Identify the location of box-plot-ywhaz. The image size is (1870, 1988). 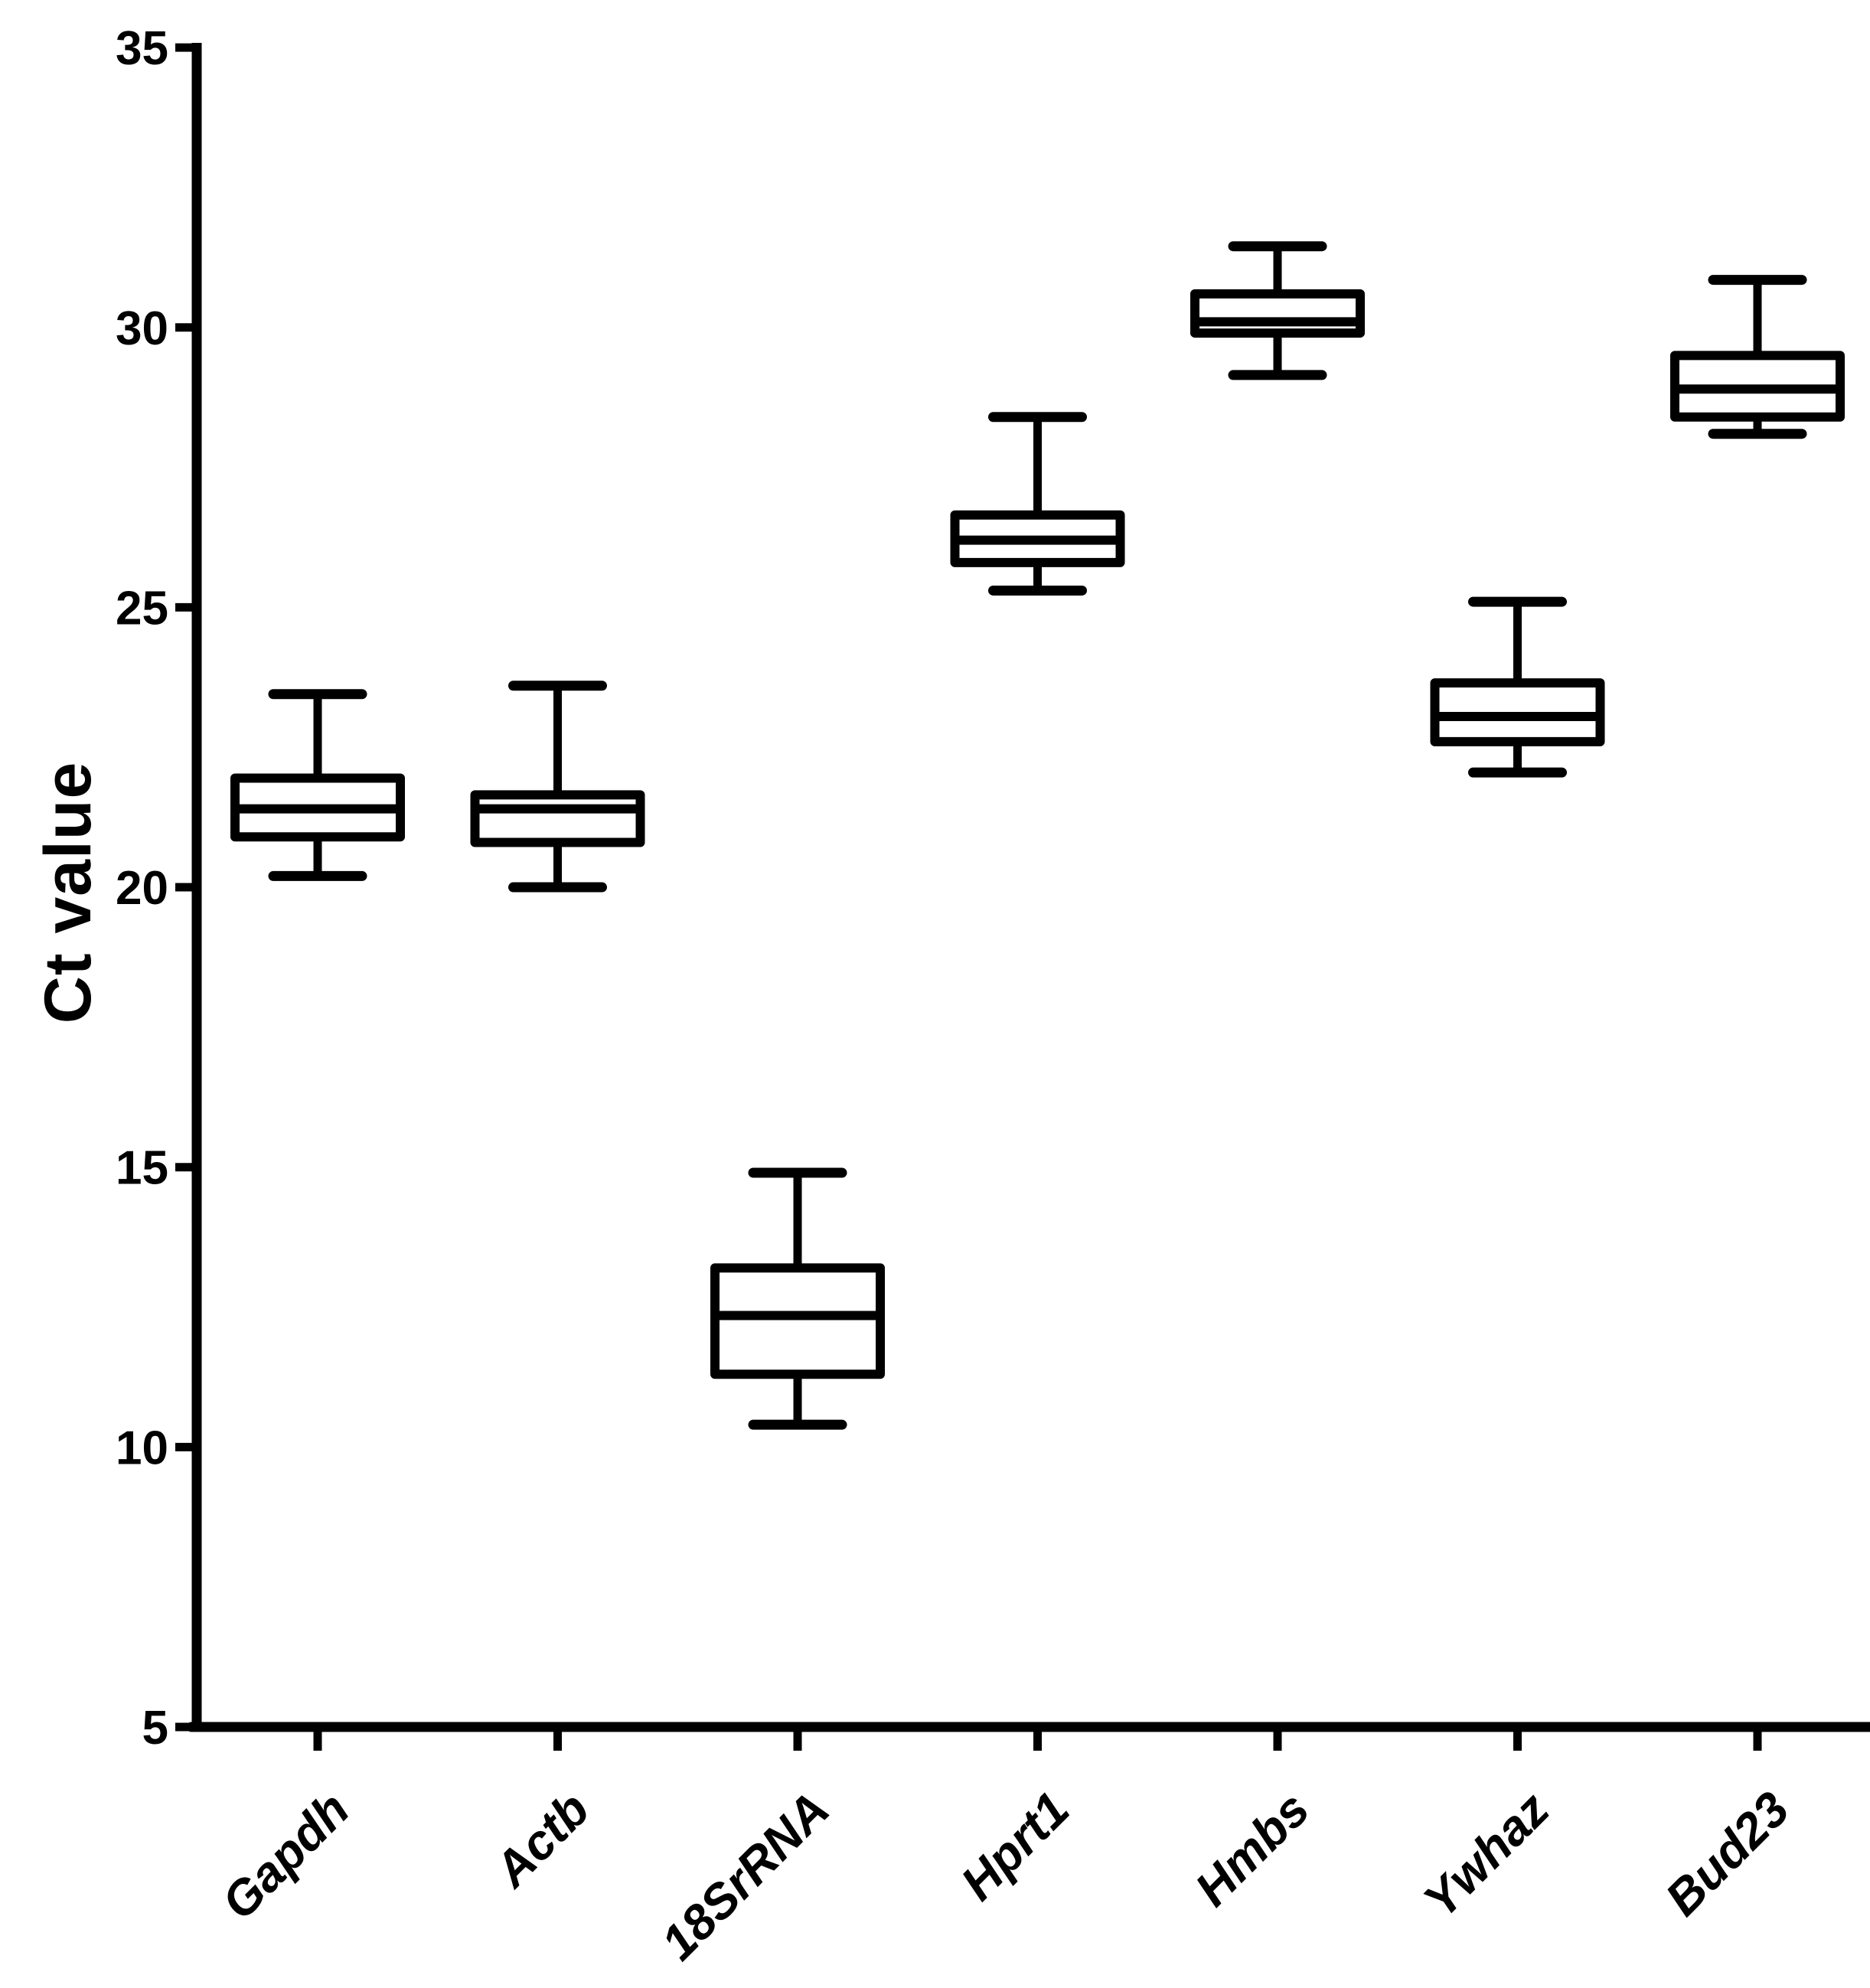
(1517, 687).